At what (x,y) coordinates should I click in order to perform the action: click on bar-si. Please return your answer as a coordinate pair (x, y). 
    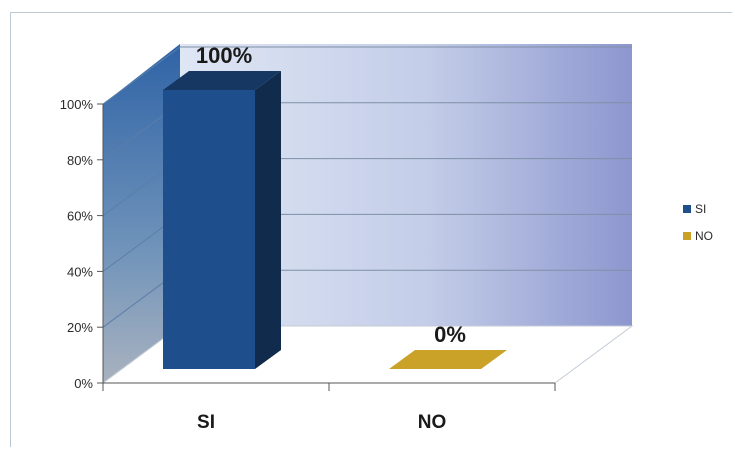
    Looking at the image, I should click on (222, 220).